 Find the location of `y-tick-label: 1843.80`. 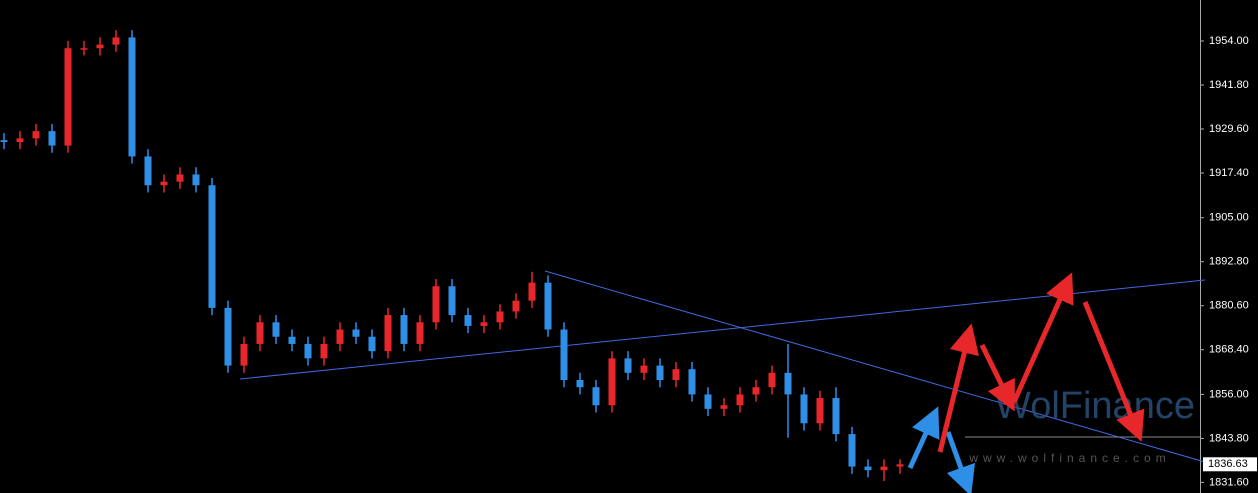

y-tick-label: 1843.80 is located at coordinates (1229, 438).